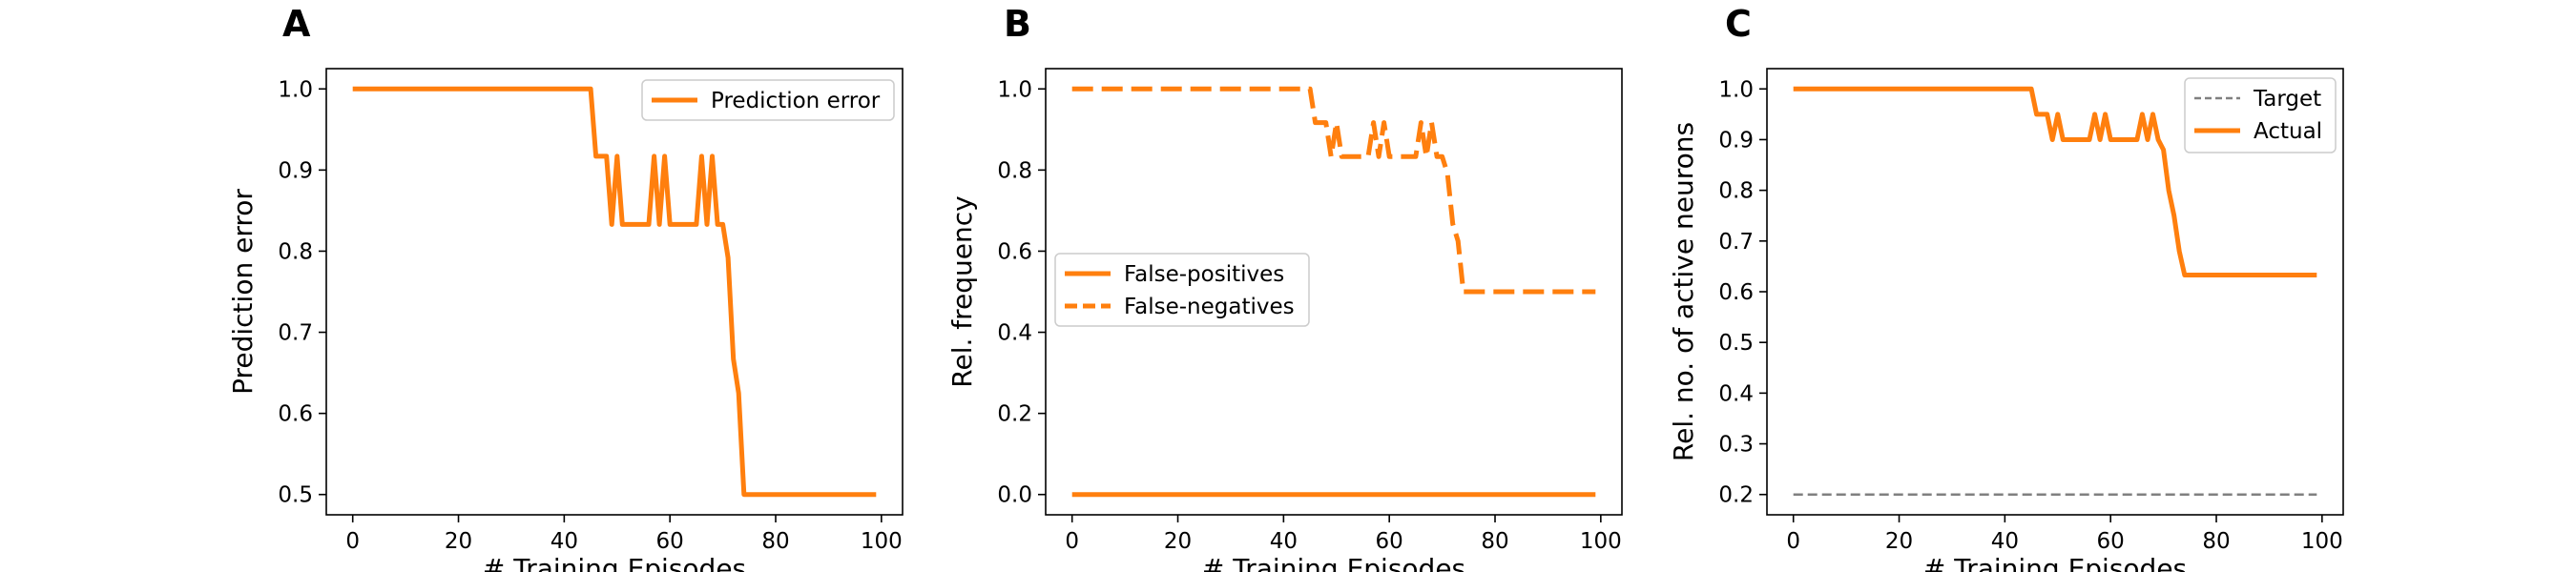  Describe the element at coordinates (1017, 24) in the screenshot. I see `panel-letter: B` at that location.